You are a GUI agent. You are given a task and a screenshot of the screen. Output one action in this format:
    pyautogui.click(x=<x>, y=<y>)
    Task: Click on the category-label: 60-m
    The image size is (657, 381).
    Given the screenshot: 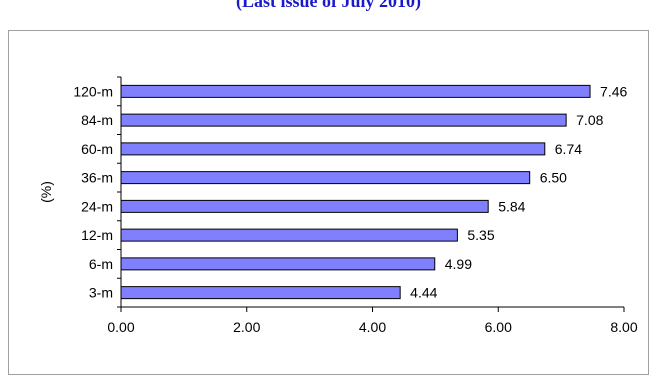 What is the action you would take?
    pyautogui.click(x=97, y=149)
    